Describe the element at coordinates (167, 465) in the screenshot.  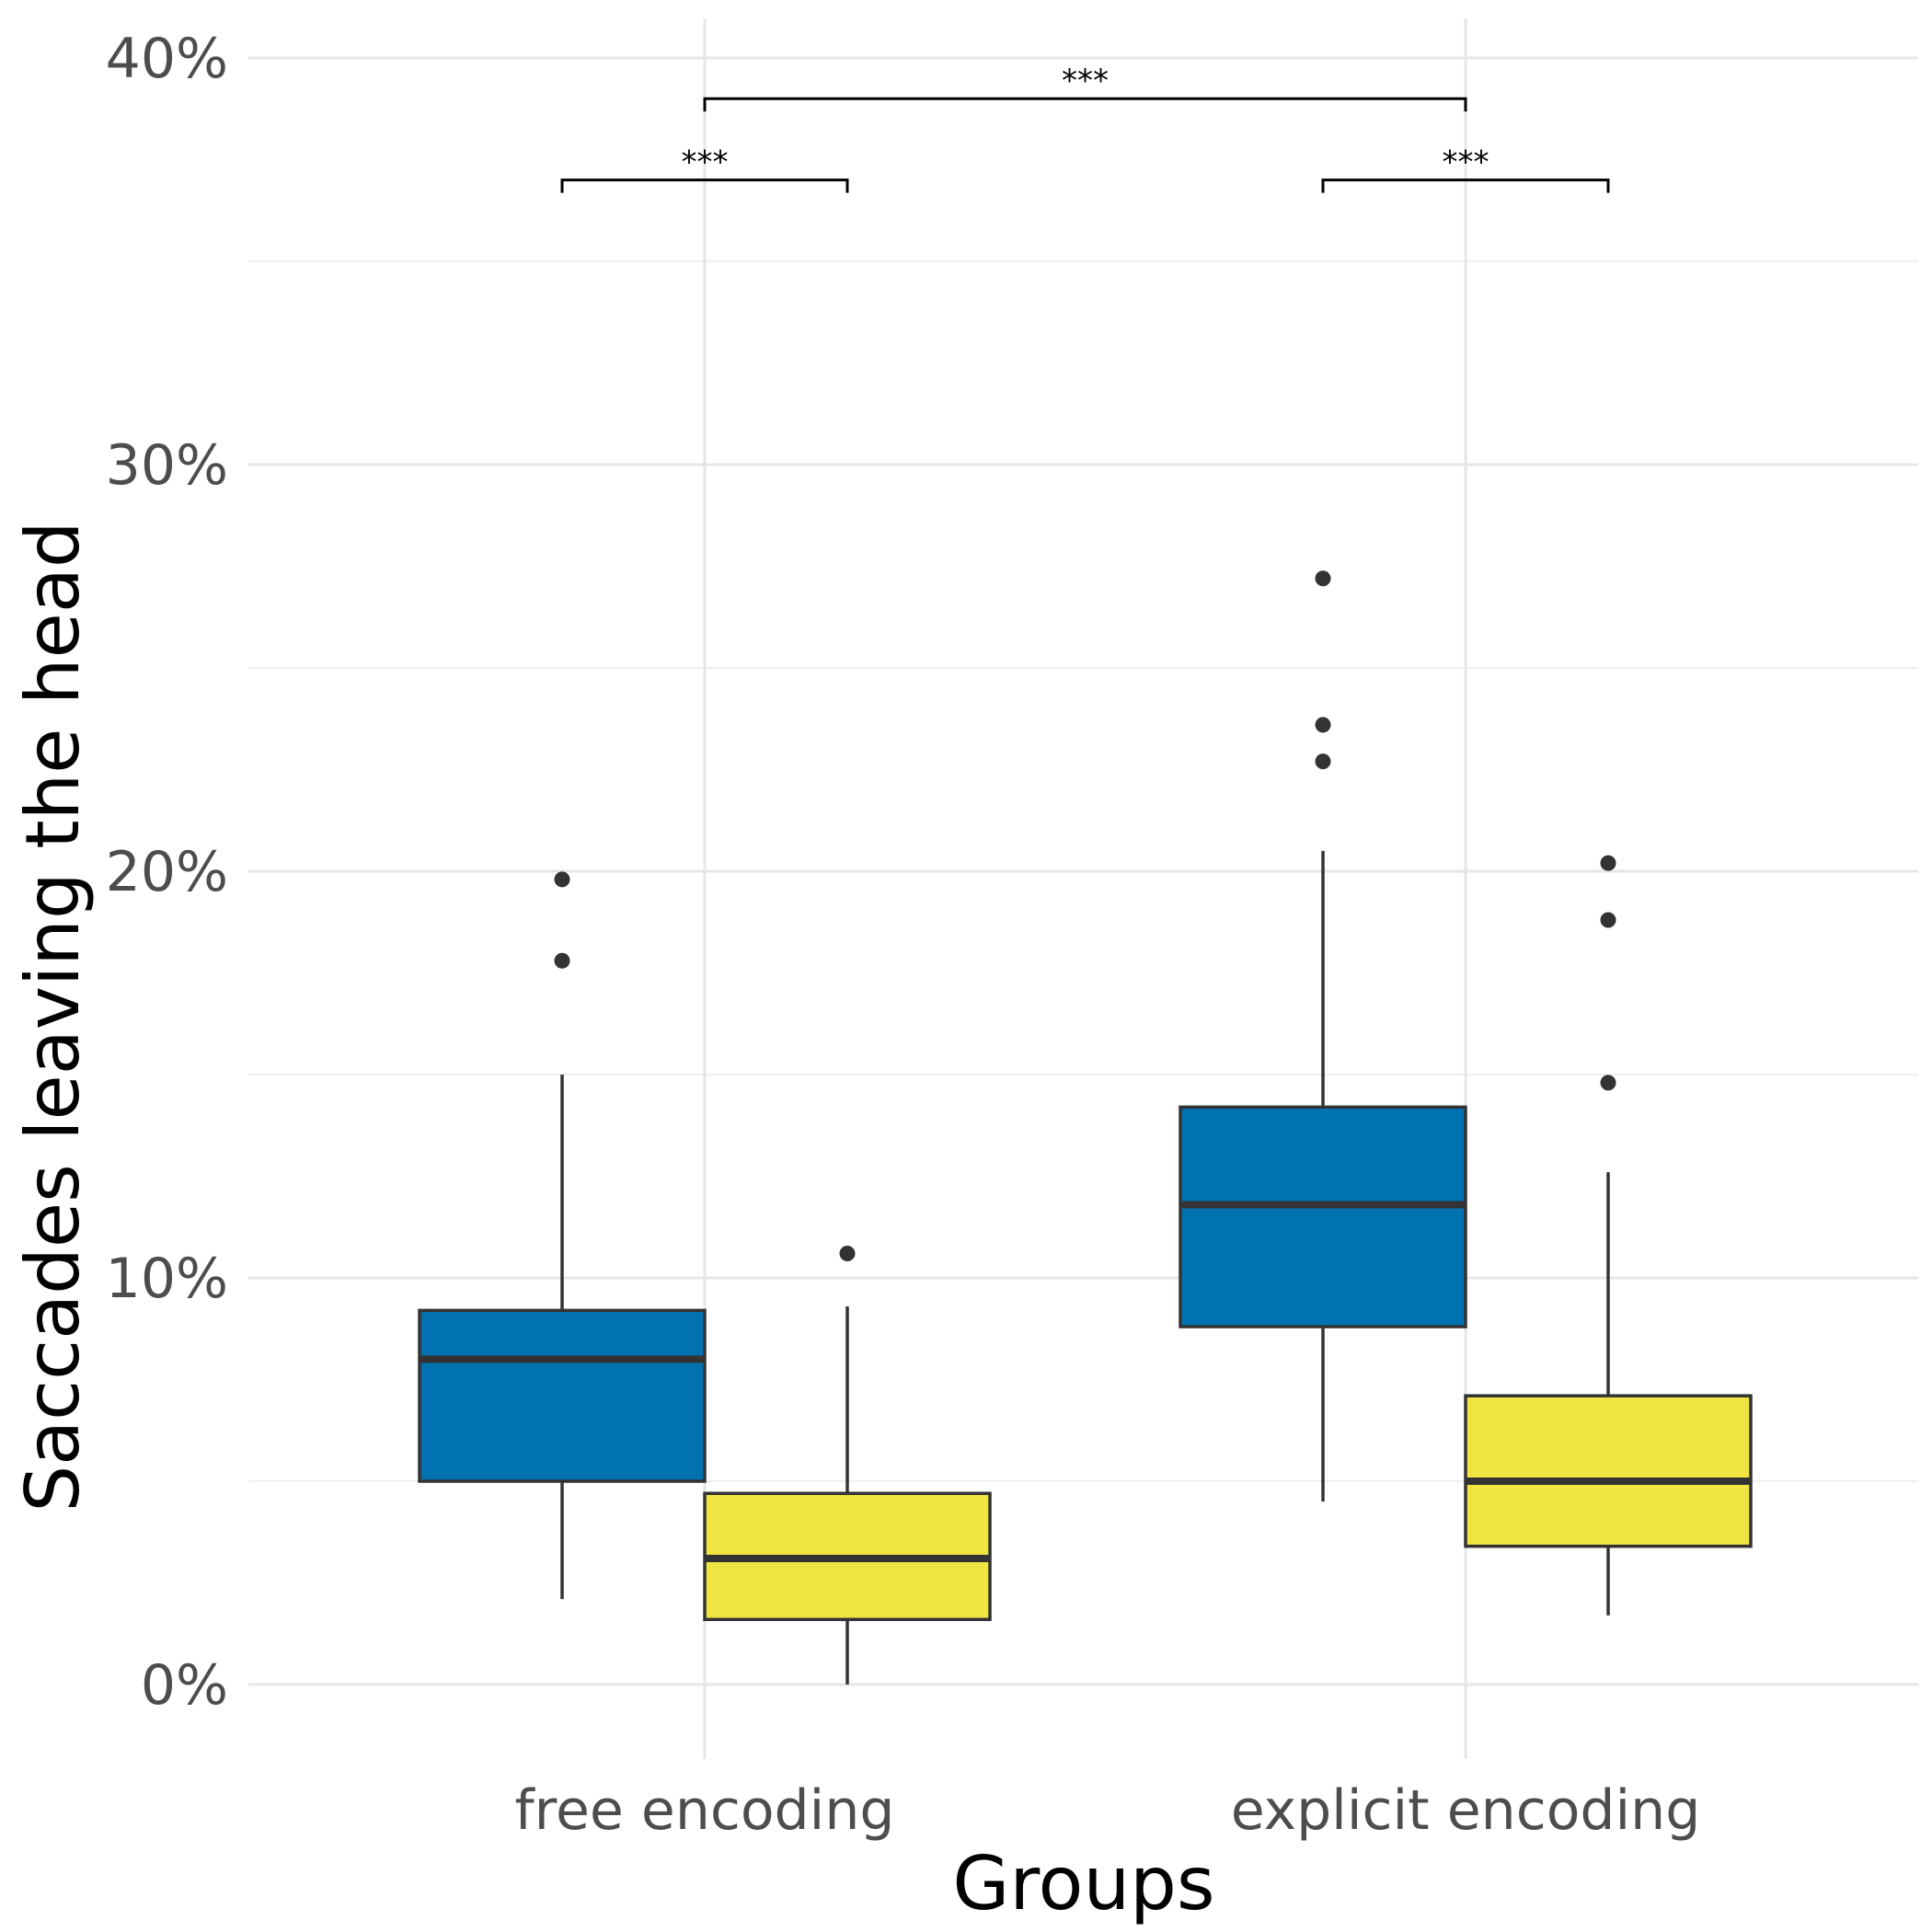
I see `y-tick-label: 30%` at that location.